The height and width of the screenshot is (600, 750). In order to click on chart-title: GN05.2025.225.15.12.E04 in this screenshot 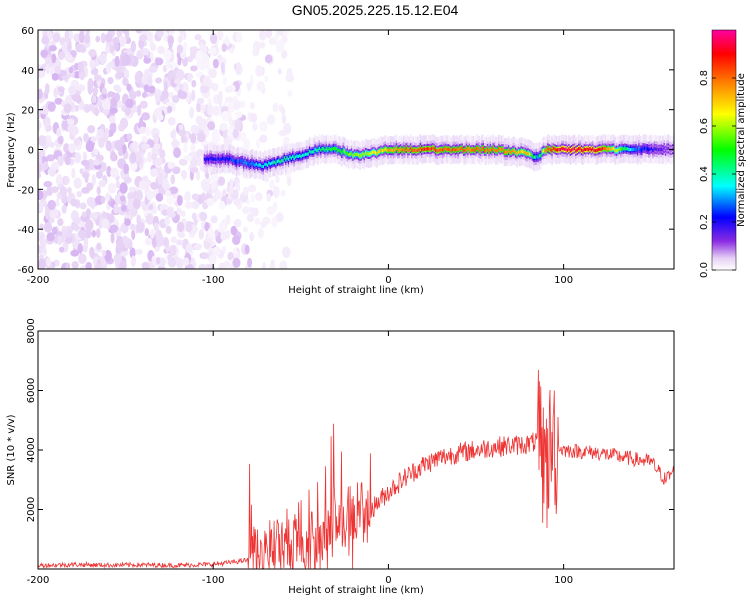, I will do `click(375, 10)`.